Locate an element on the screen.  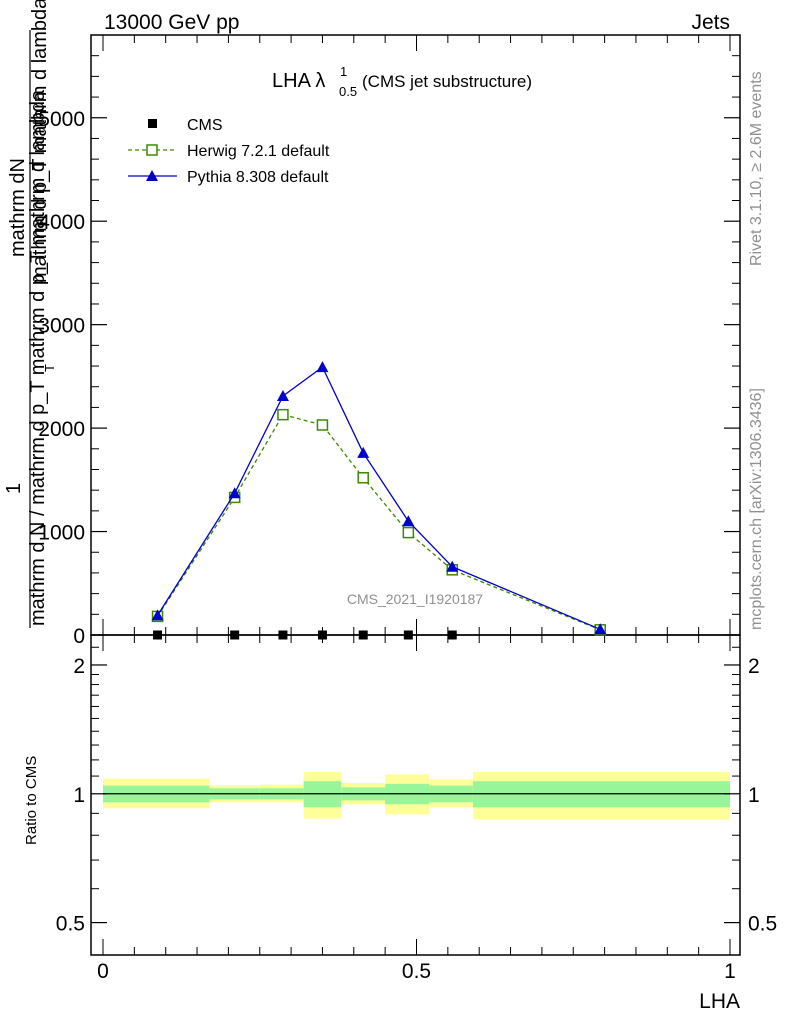
ratio-y-tick-label: 0.5 is located at coordinates (70, 924).